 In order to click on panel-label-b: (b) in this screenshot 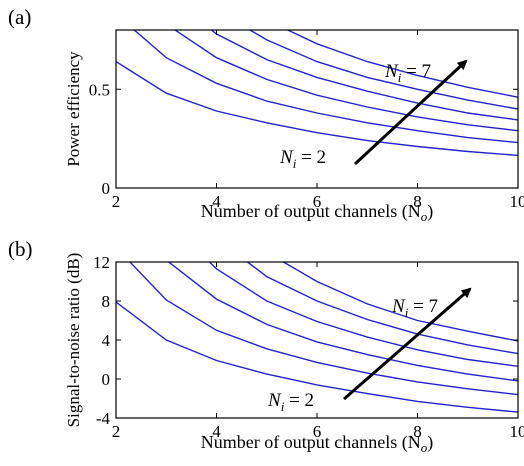, I will do `click(20, 249)`.